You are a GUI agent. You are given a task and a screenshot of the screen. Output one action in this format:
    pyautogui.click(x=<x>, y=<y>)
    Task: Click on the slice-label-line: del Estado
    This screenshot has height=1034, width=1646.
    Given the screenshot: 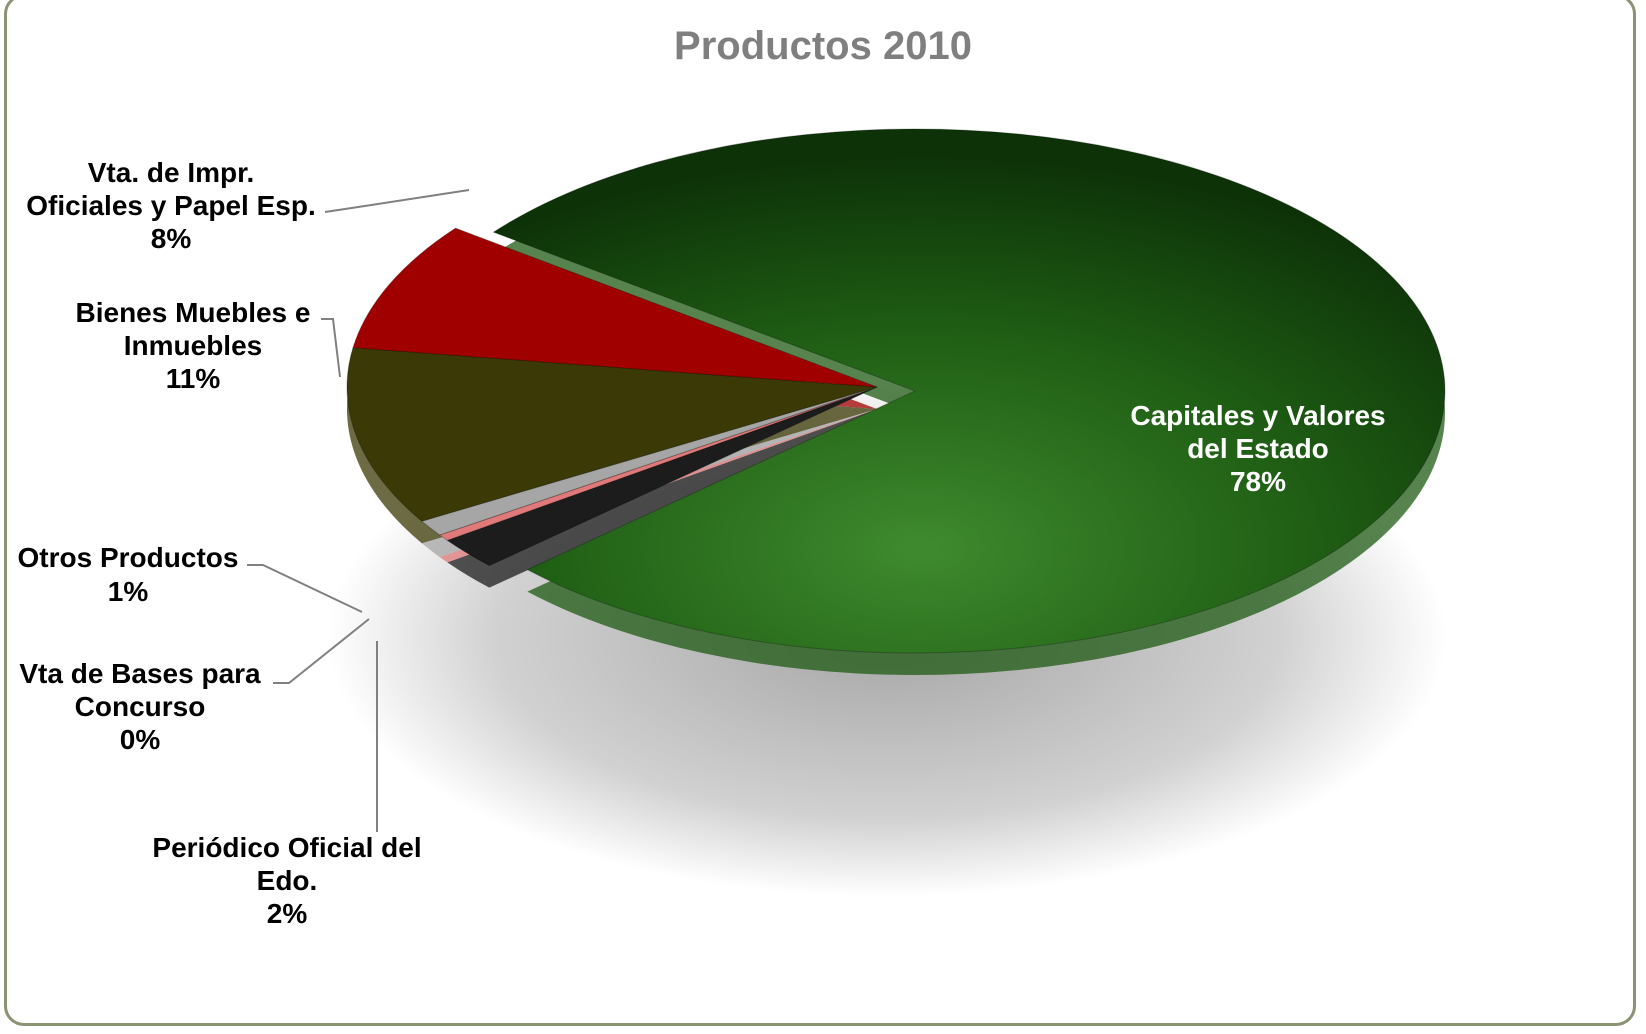 What is the action you would take?
    pyautogui.click(x=1258, y=448)
    